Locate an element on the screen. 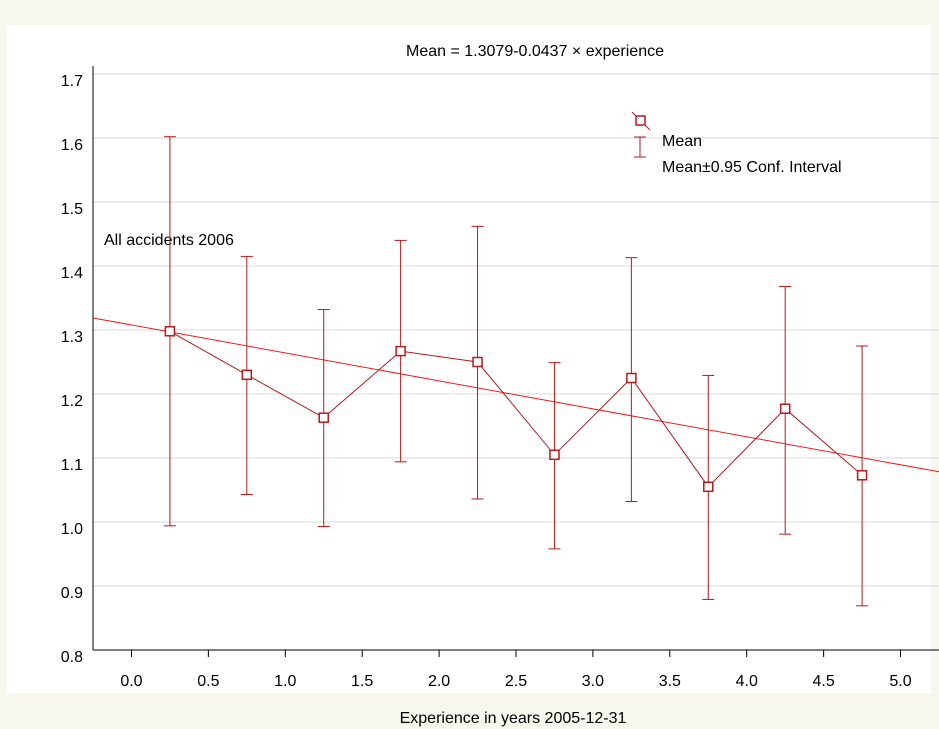  x-tick-label: 3.5 is located at coordinates (670, 681).